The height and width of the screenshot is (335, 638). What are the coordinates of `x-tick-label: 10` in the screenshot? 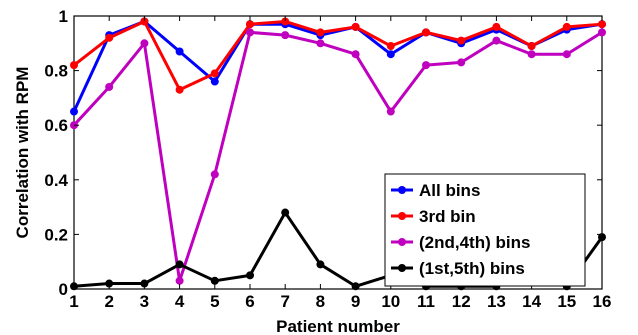 It's located at (390, 301).